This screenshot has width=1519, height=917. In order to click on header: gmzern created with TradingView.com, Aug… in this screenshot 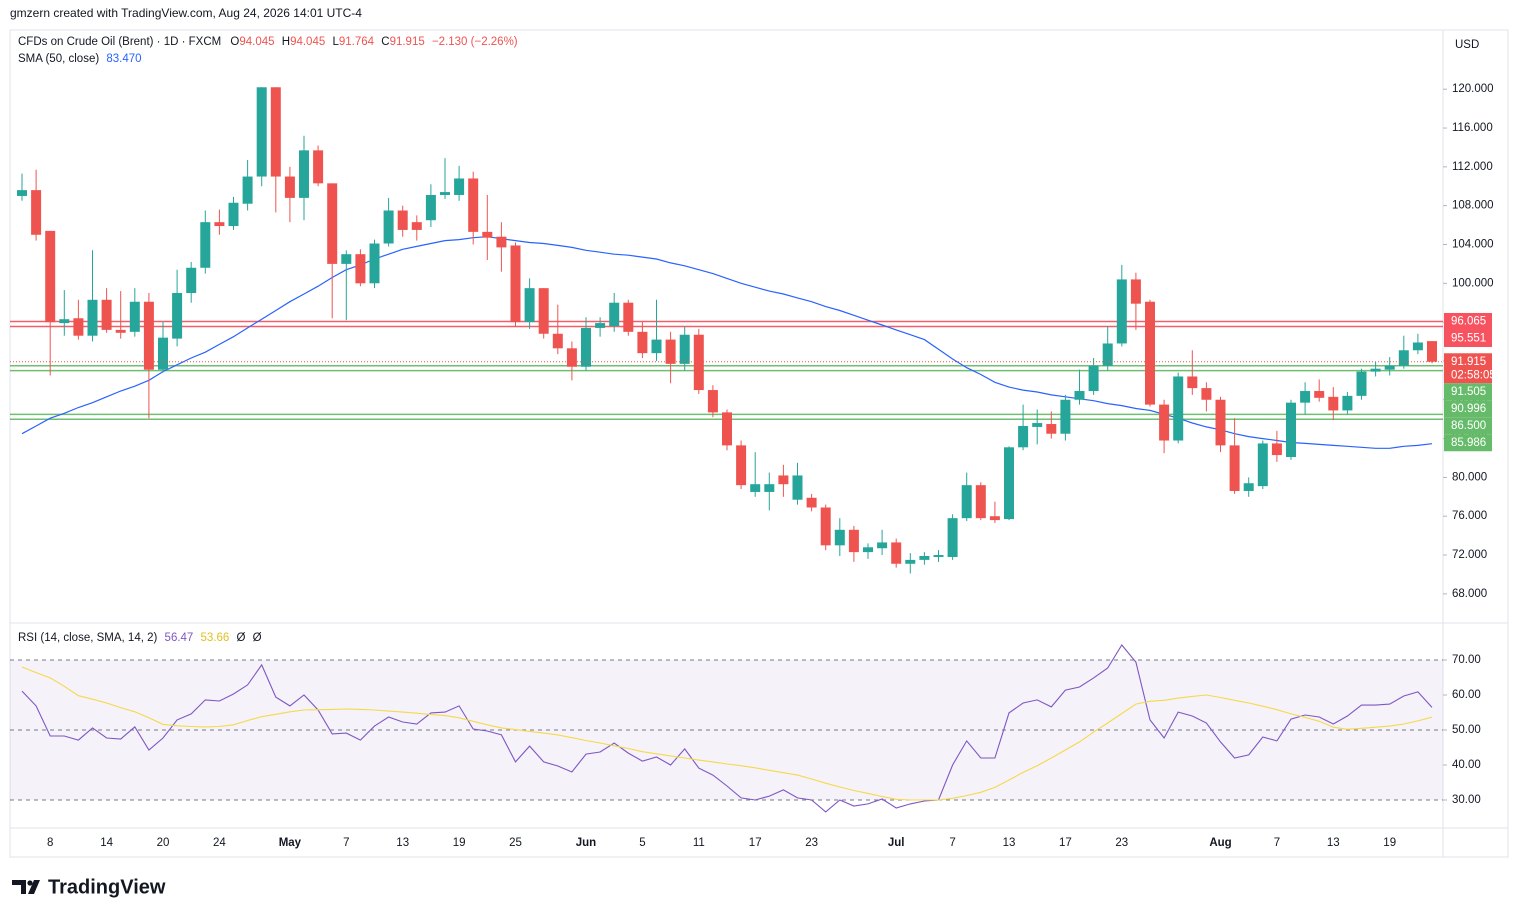, I will do `click(186, 13)`.